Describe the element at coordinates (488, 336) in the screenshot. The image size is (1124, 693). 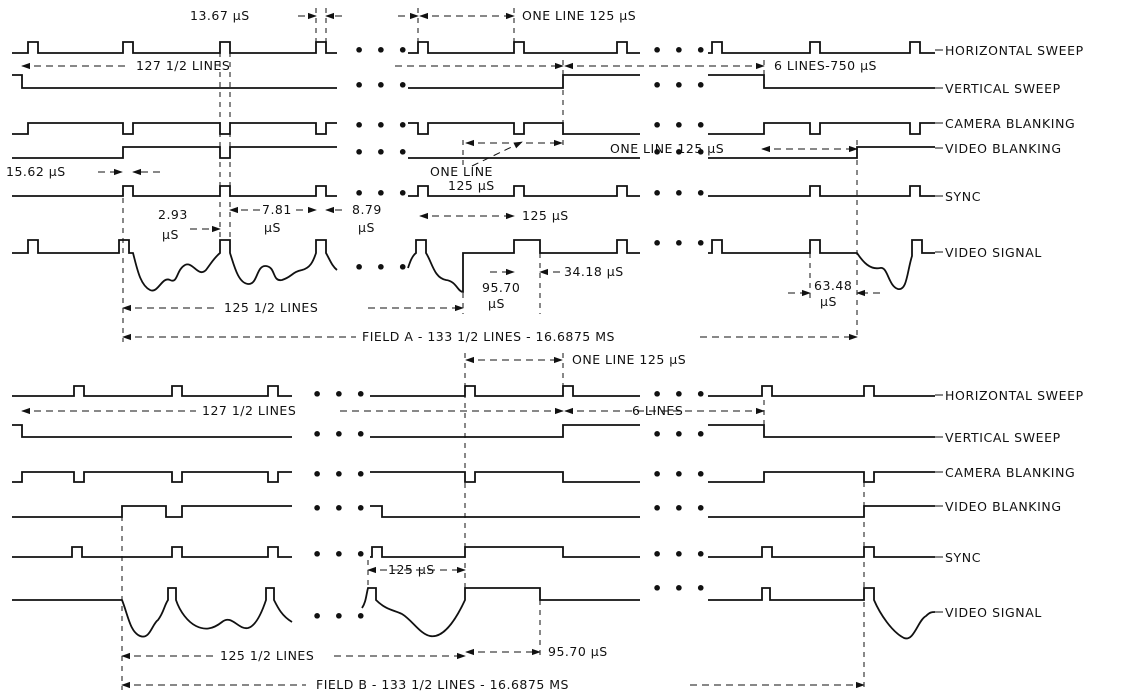
I see `field-a-caption: FIELD A - 133 1/2 LINES - 16.6875 MS` at that location.